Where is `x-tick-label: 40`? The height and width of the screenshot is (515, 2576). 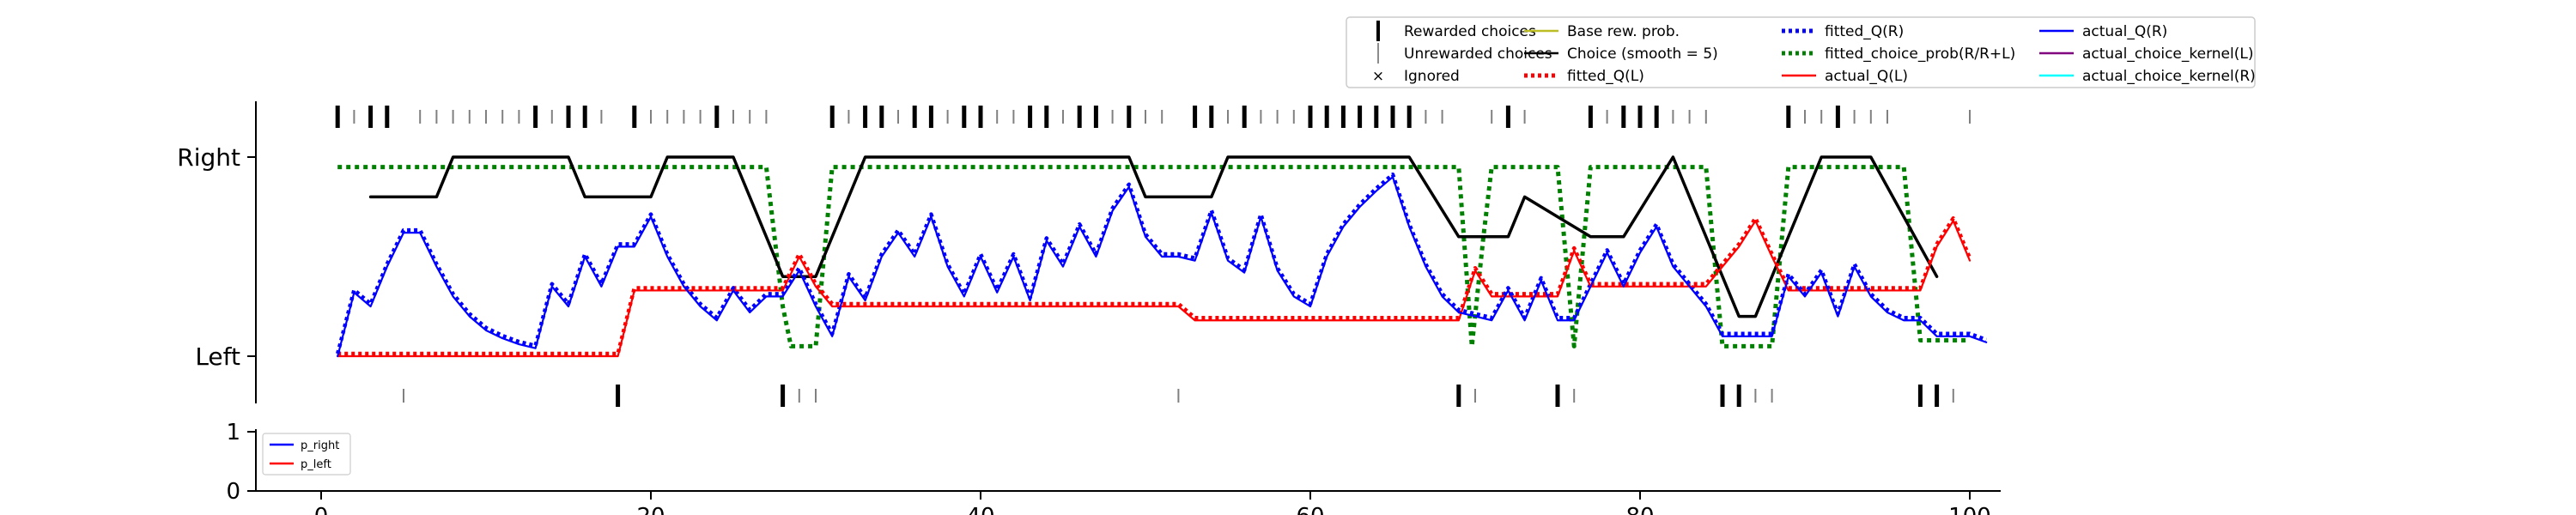
x-tick-label: 40 is located at coordinates (980, 509).